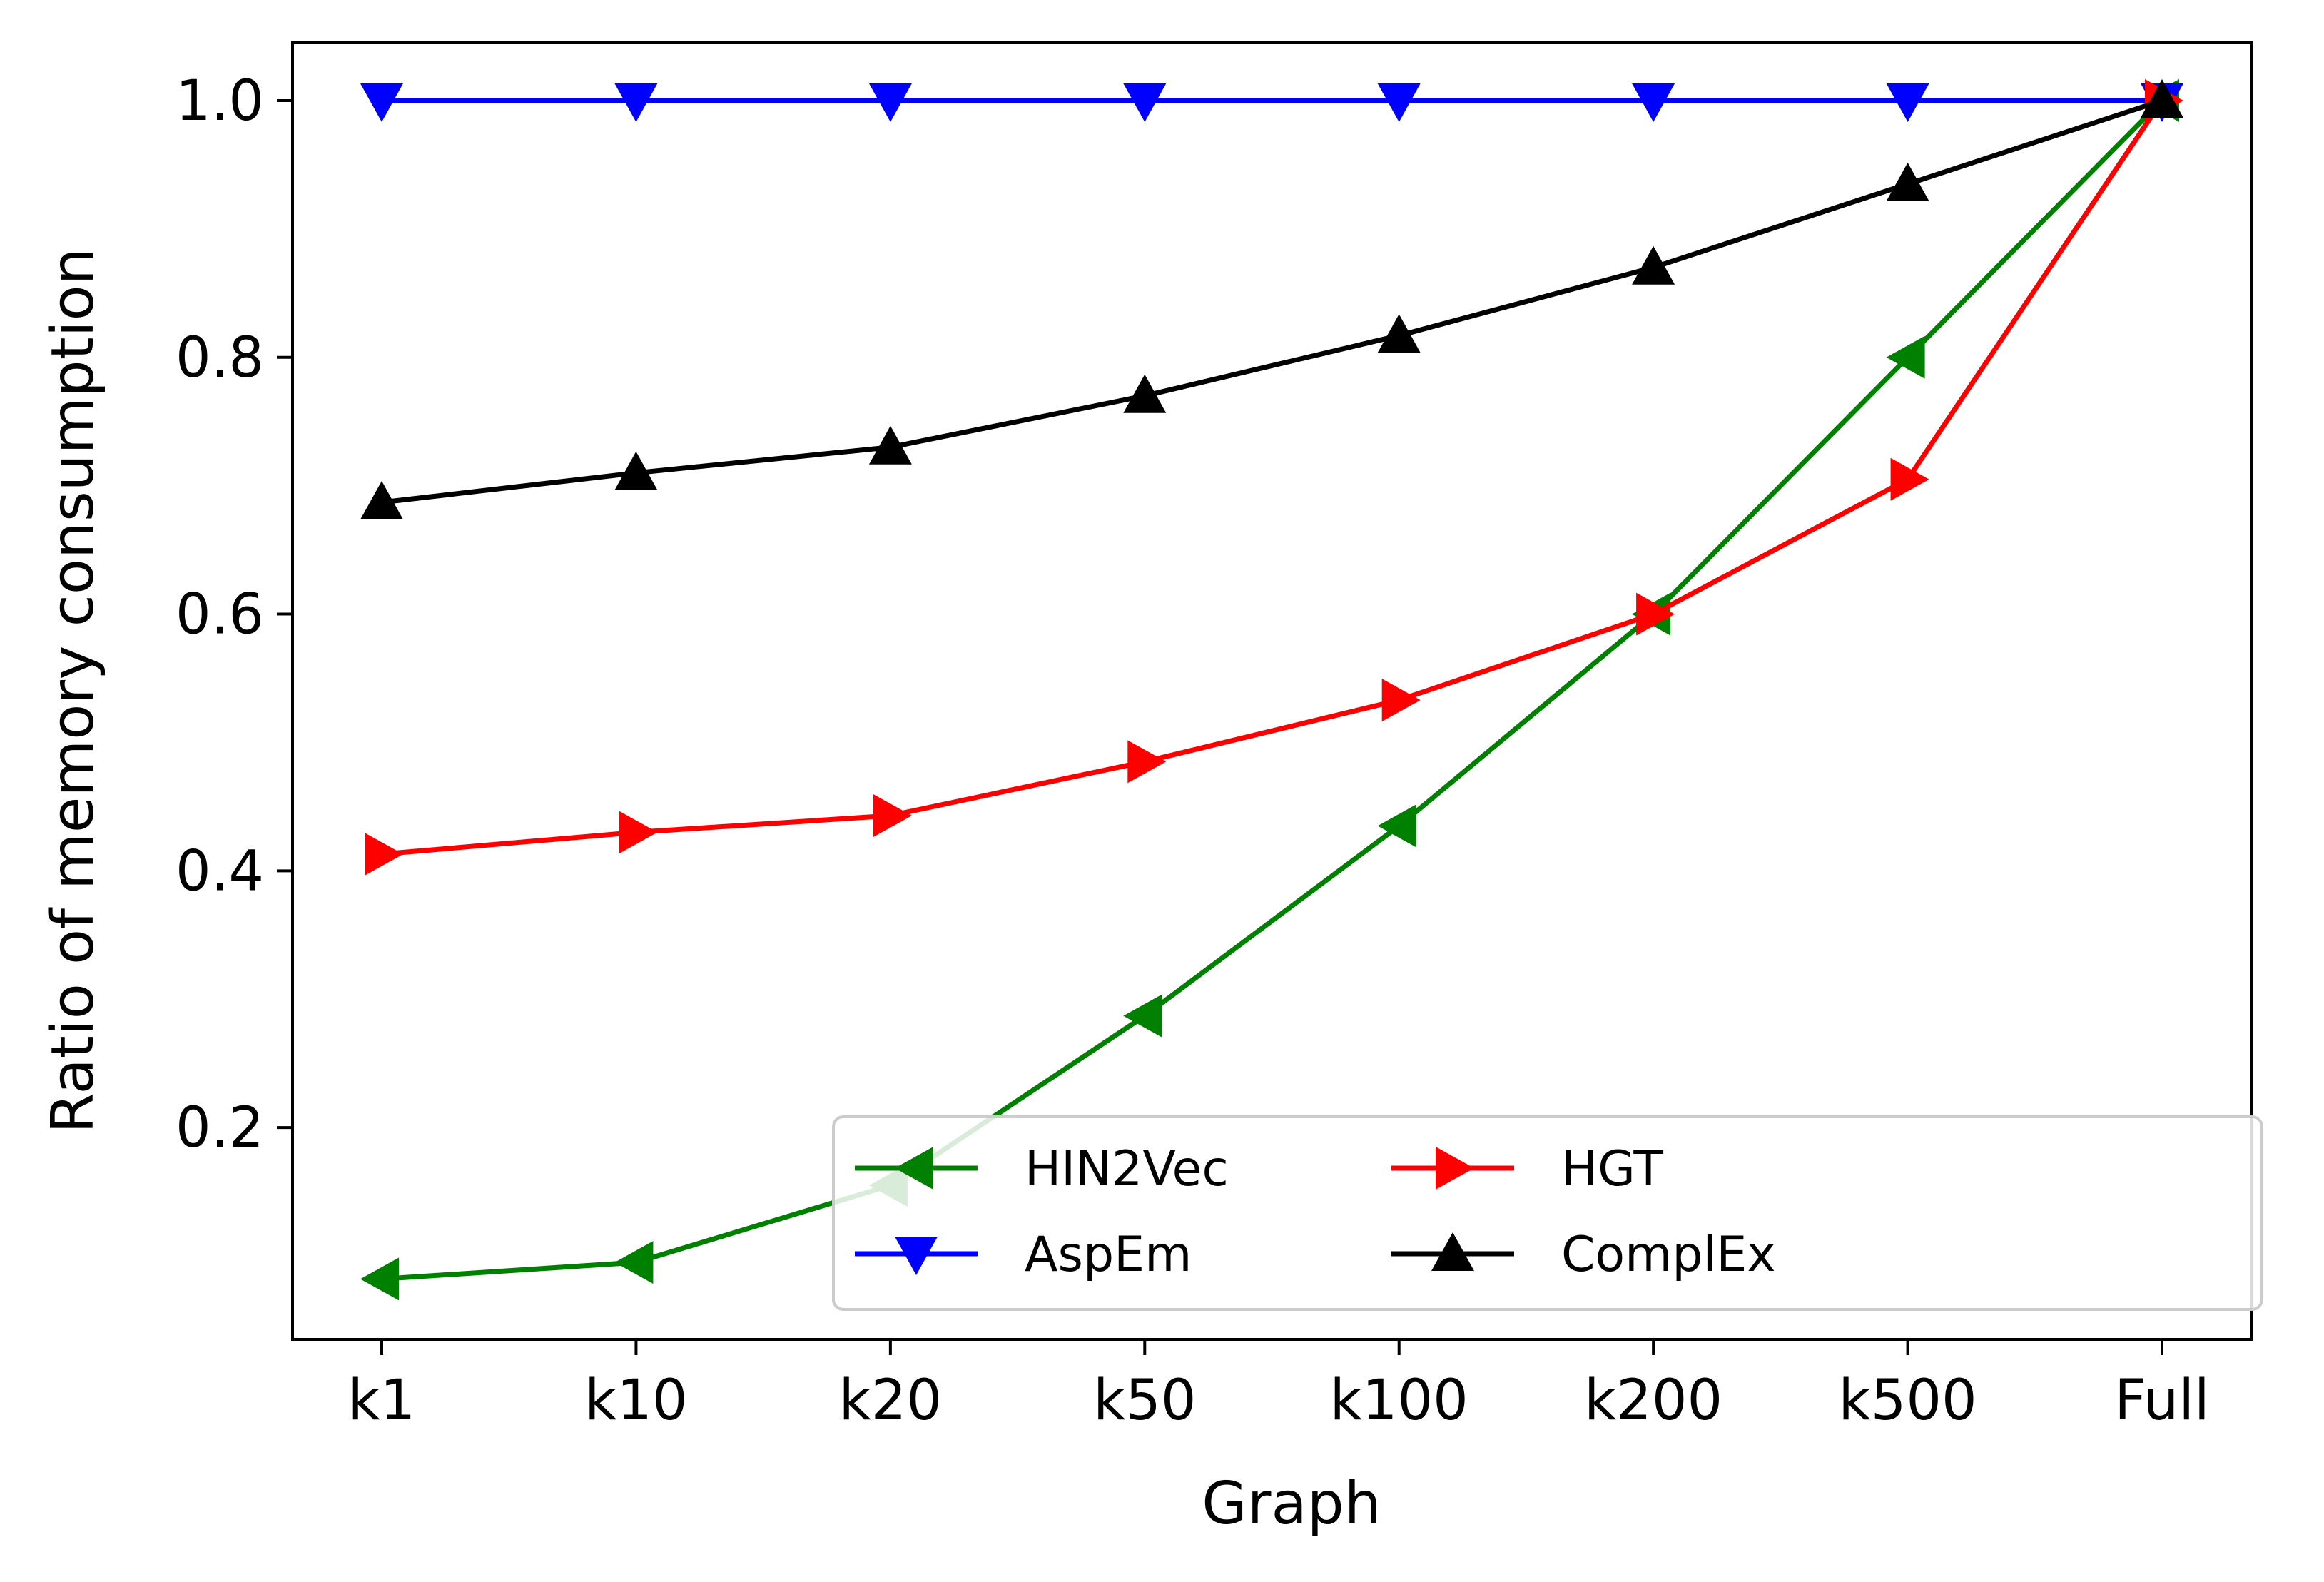  What do you see at coordinates (1668, 1255) in the screenshot?
I see `legend-label: ComplEx` at bounding box center [1668, 1255].